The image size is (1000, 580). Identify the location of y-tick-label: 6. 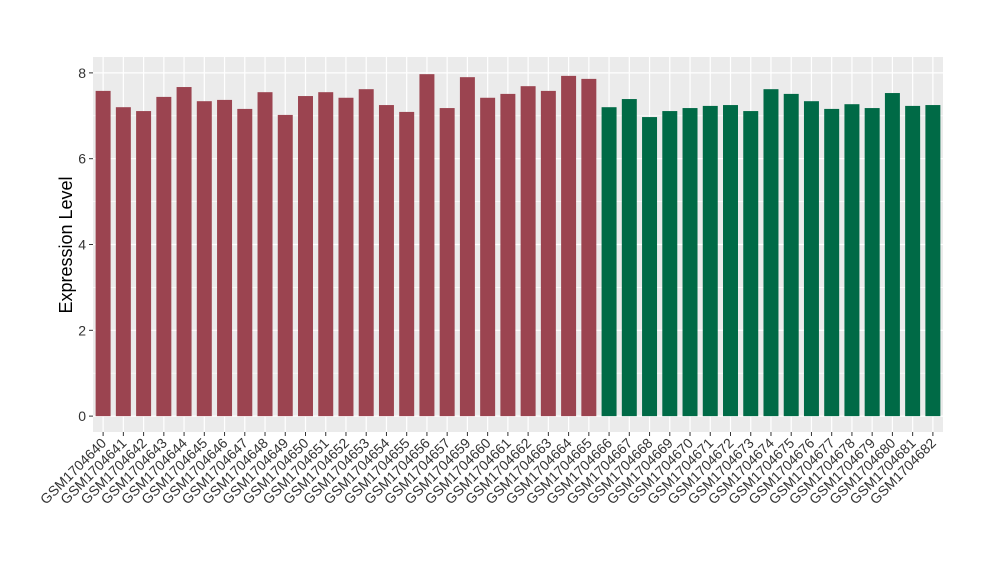
(82, 159).